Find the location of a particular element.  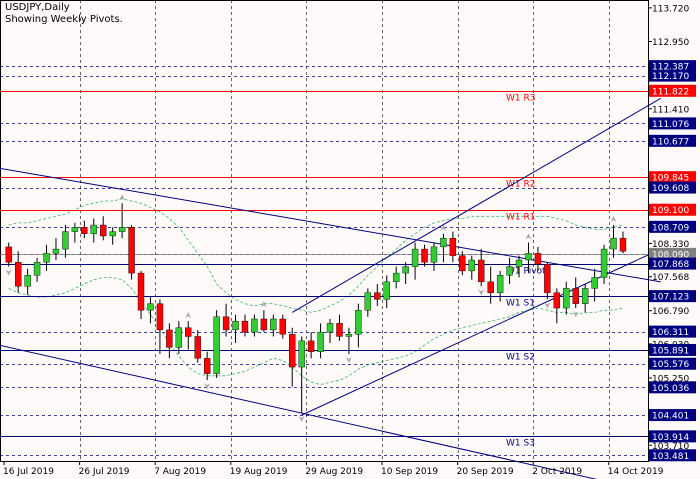

y-axis-label: 108.090 is located at coordinates (670, 255).